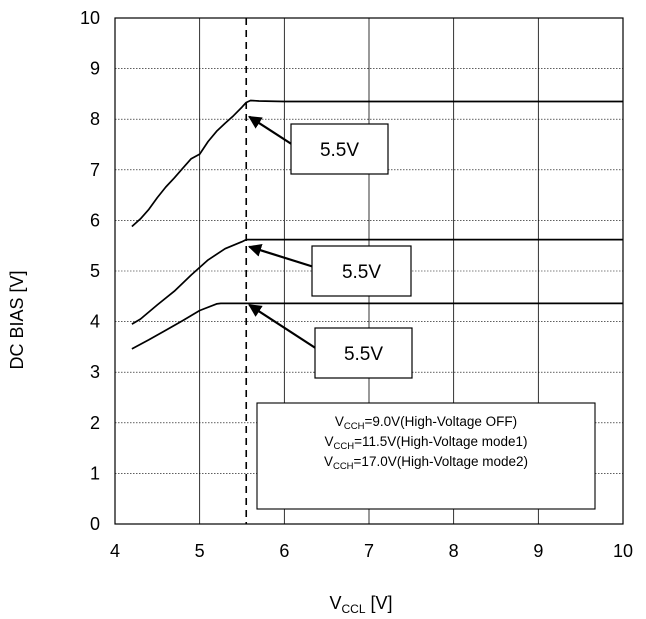 This screenshot has height=619, width=646. What do you see at coordinates (90, 18) in the screenshot?
I see `y-tick-label: 10` at bounding box center [90, 18].